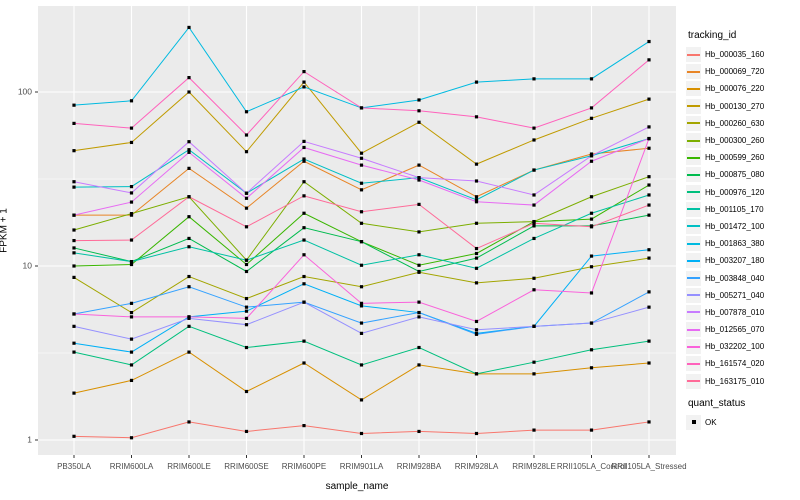 The height and width of the screenshot is (500, 800). What do you see at coordinates (743, 312) in the screenshot?
I see `legend-item: Hb_007878_010` at bounding box center [743, 312].